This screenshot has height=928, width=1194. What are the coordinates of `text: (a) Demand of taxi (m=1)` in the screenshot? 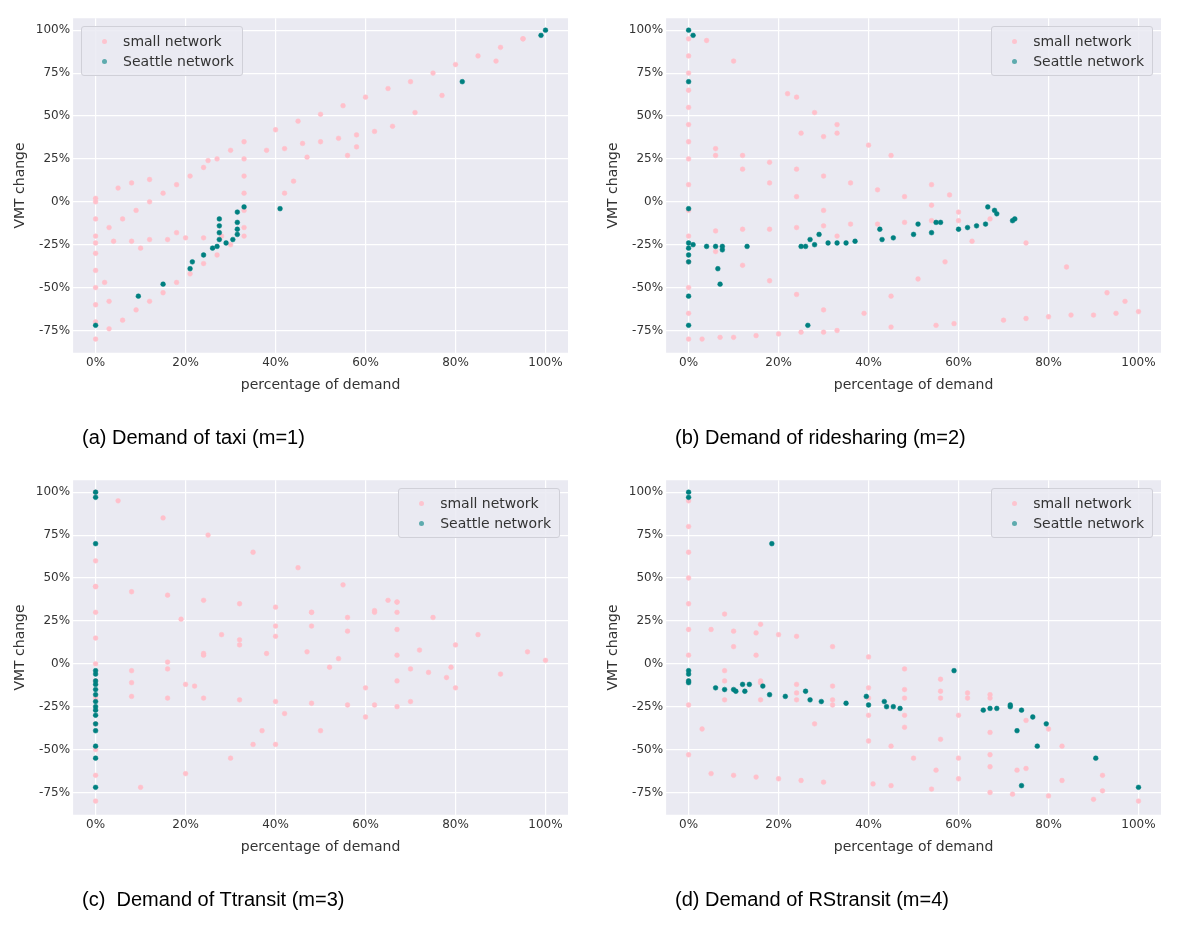 It's located at (193, 437).